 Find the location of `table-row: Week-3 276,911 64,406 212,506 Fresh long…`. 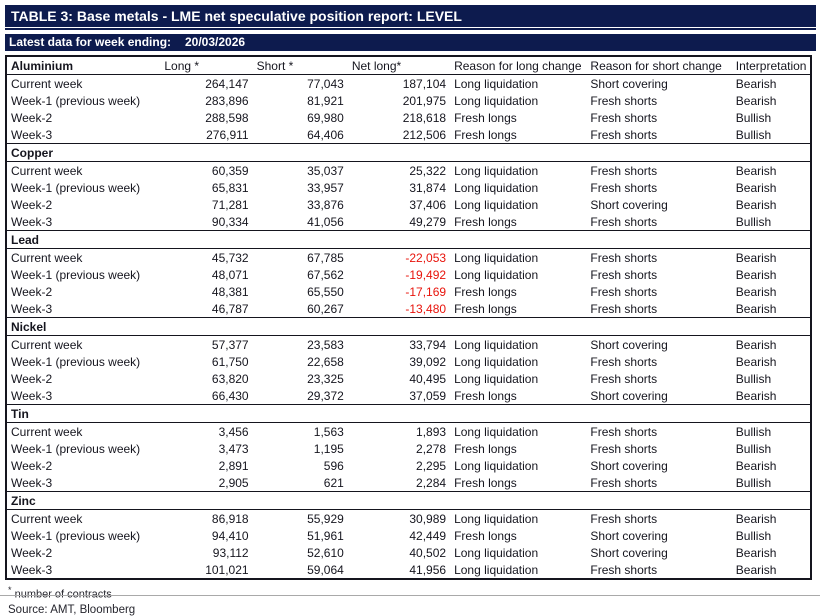

table-row: Week-3 276,911 64,406 212,506 Fresh long… is located at coordinates (408, 135).